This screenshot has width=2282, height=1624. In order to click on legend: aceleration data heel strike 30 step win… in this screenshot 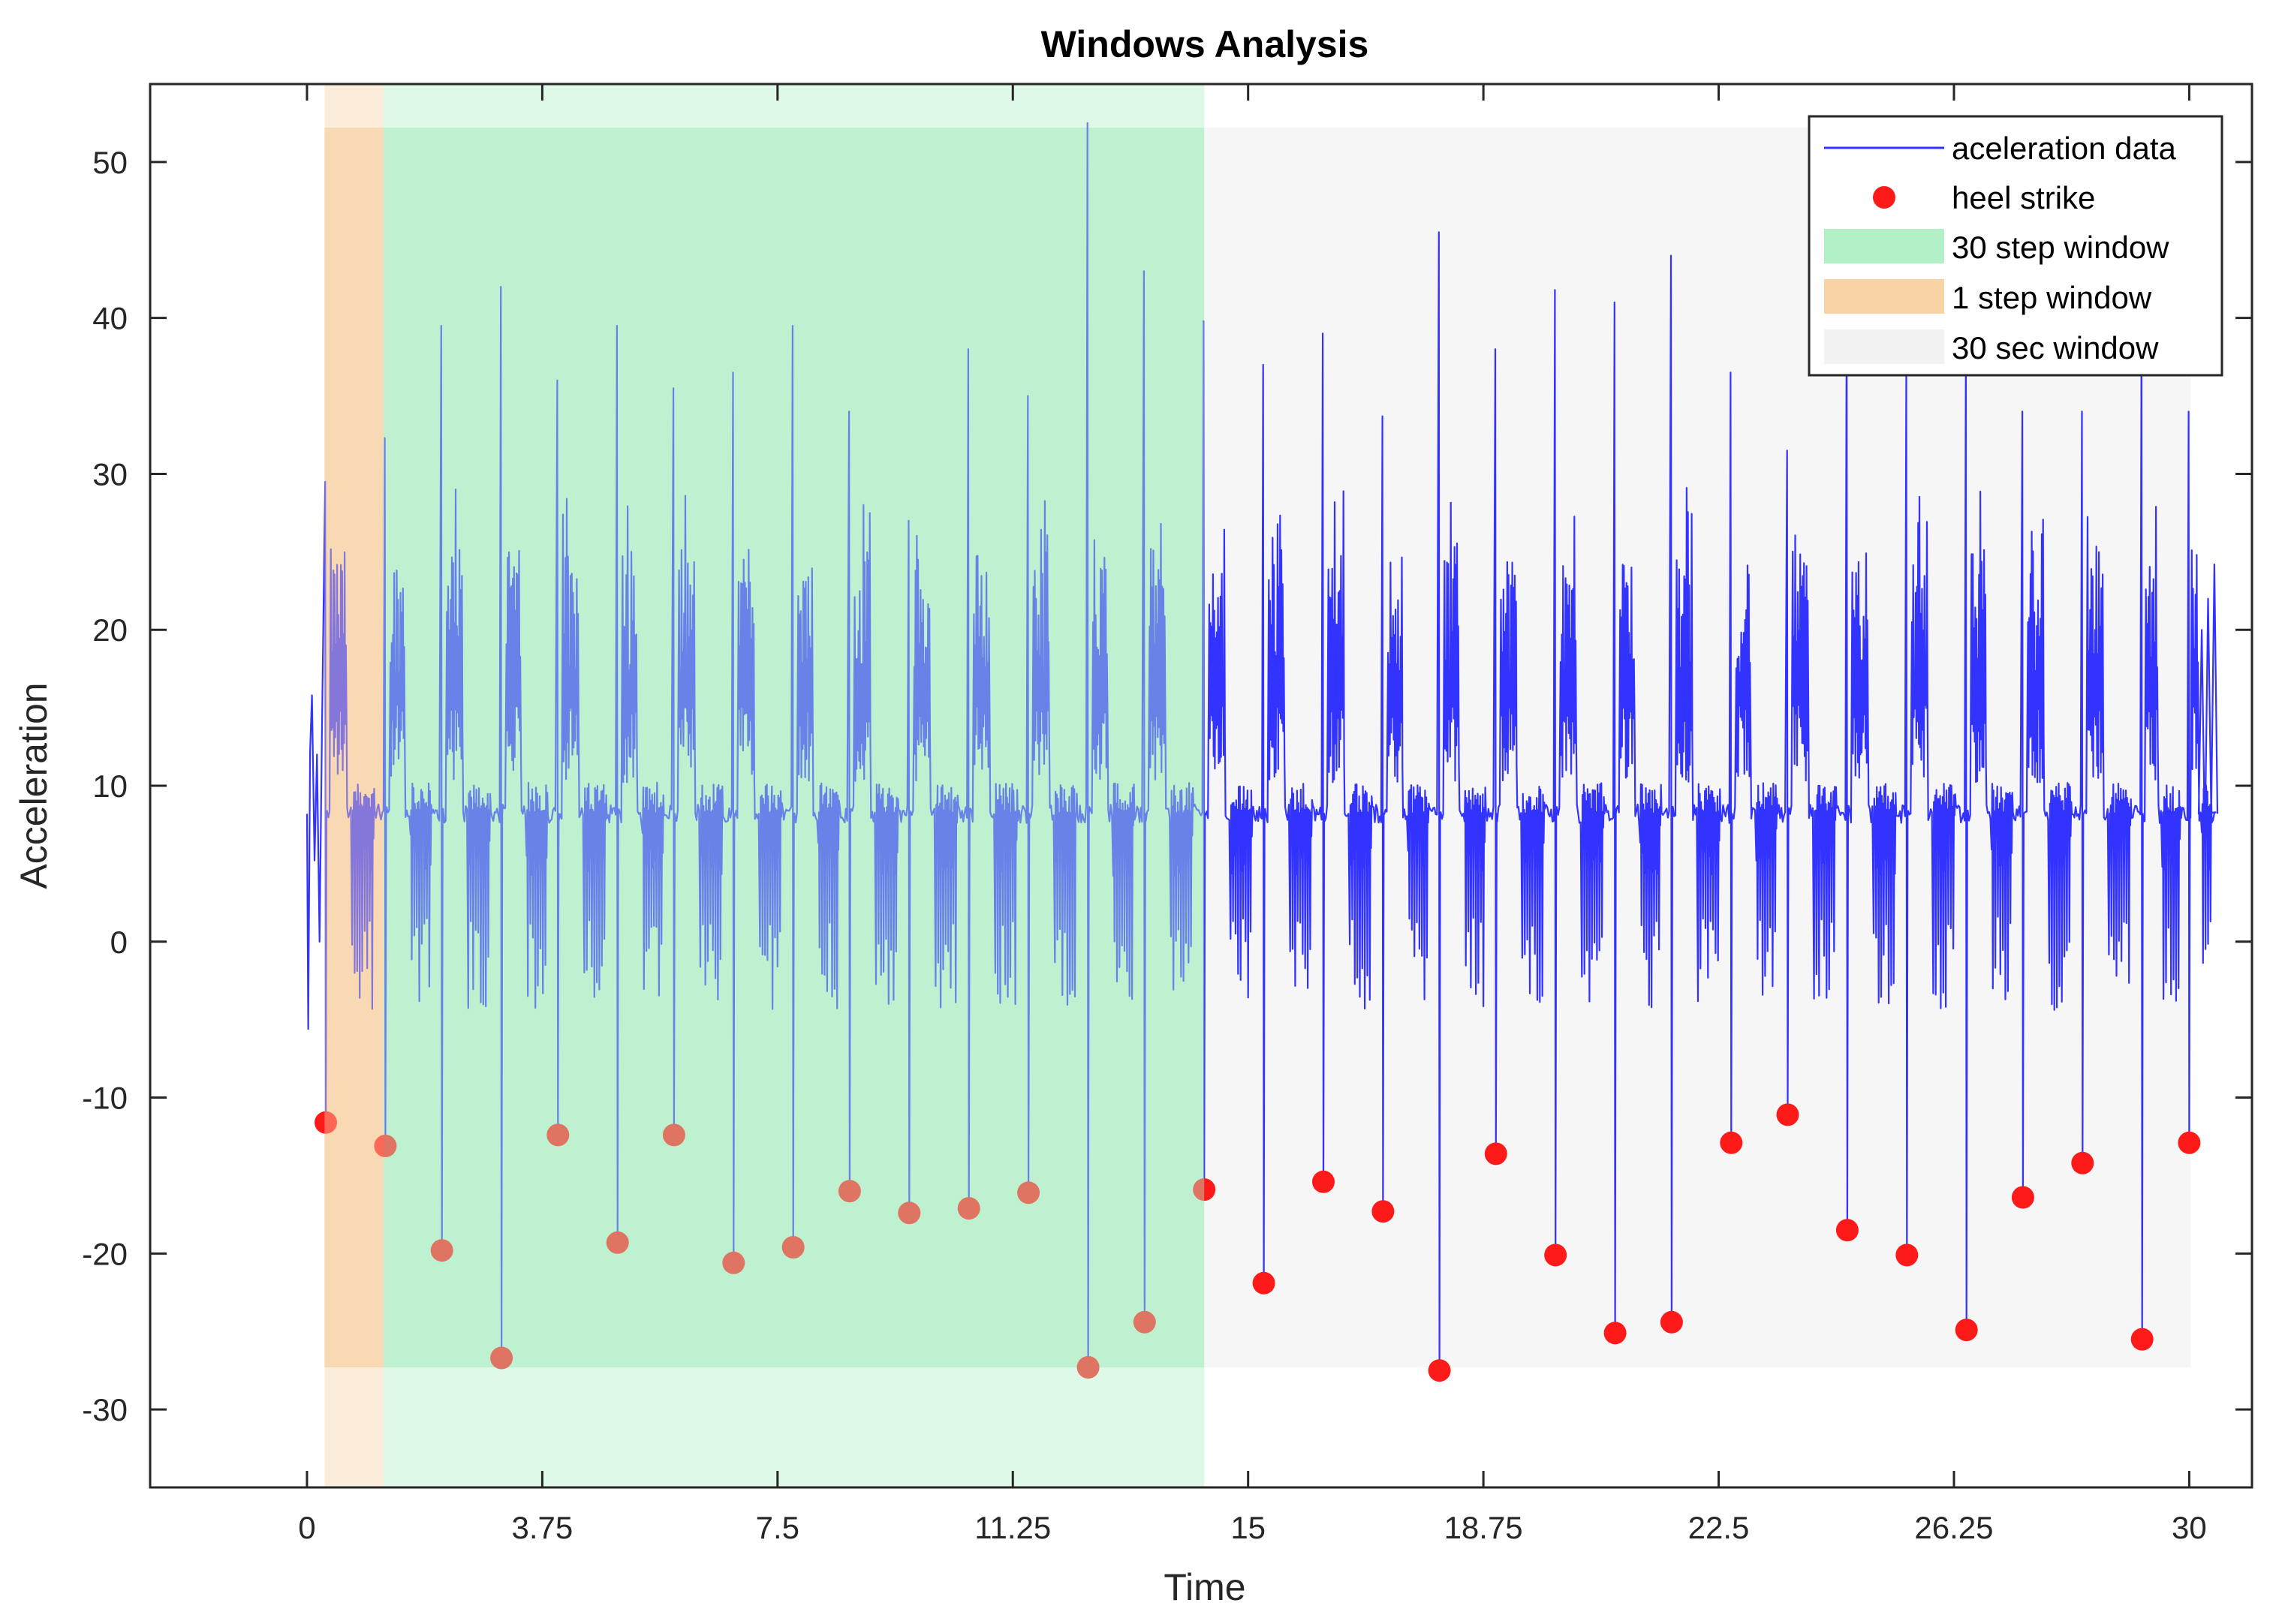, I will do `click(2015, 246)`.